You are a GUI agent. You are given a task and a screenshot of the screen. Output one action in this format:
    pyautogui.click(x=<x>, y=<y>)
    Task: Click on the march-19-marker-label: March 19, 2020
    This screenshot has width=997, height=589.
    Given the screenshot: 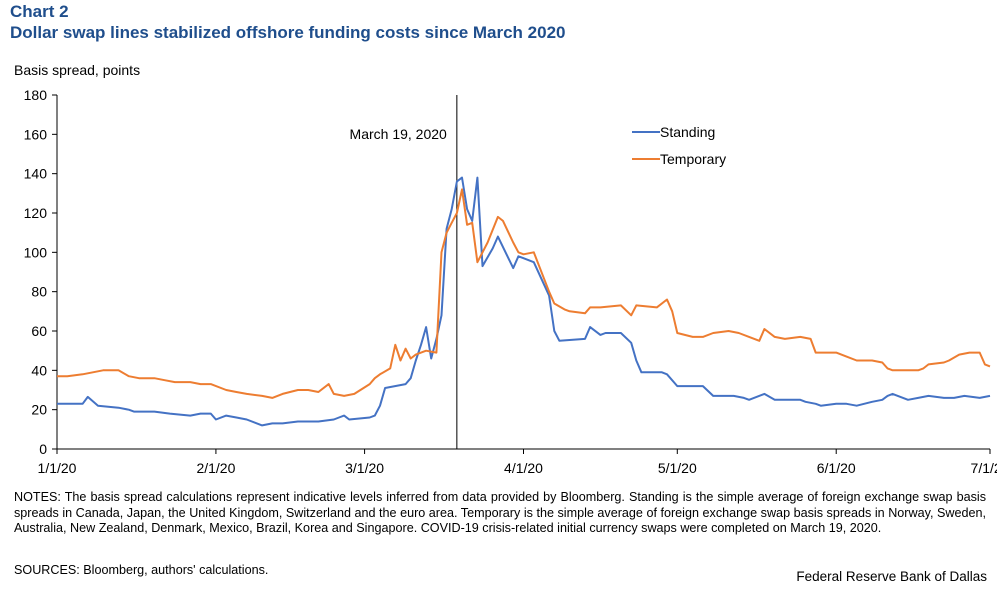 What is the action you would take?
    pyautogui.click(x=398, y=134)
    